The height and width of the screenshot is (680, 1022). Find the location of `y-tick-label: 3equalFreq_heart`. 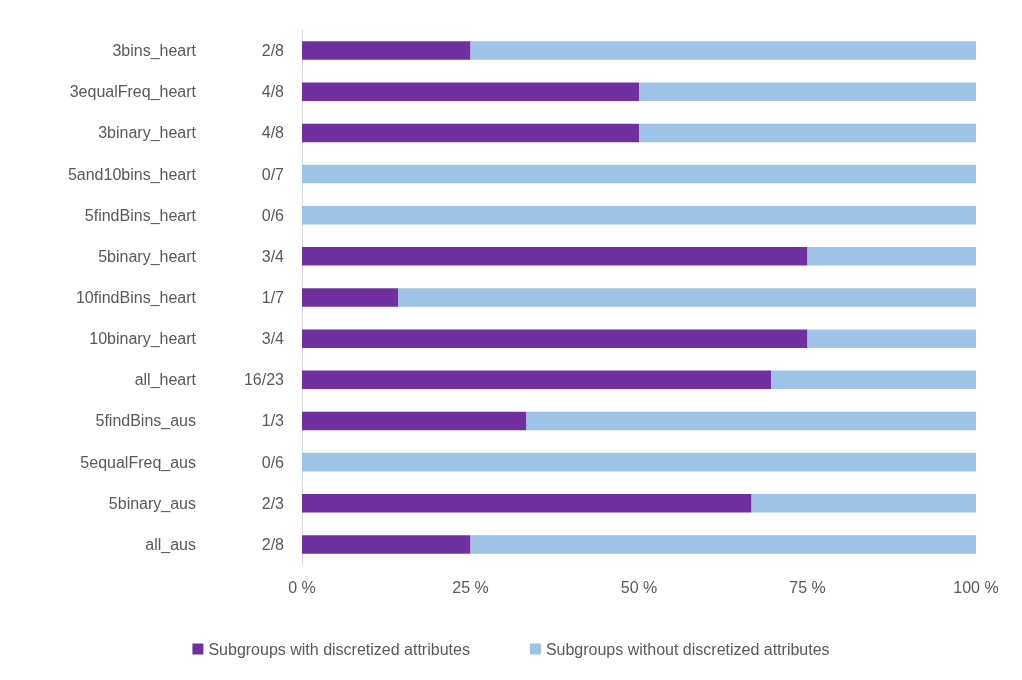

y-tick-label: 3equalFreq_heart is located at coordinates (133, 92).